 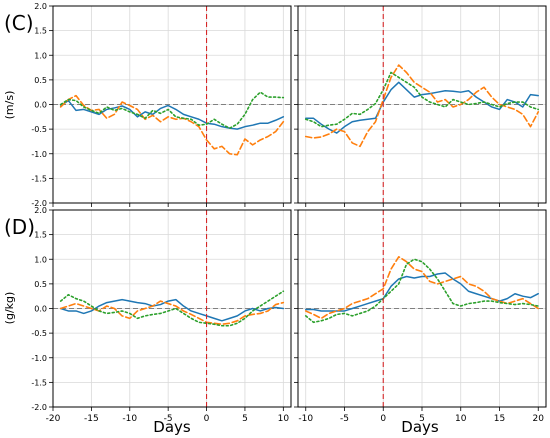 What do you see at coordinates (499, 419) in the screenshot?
I see `x-tick-label: 15` at bounding box center [499, 419].